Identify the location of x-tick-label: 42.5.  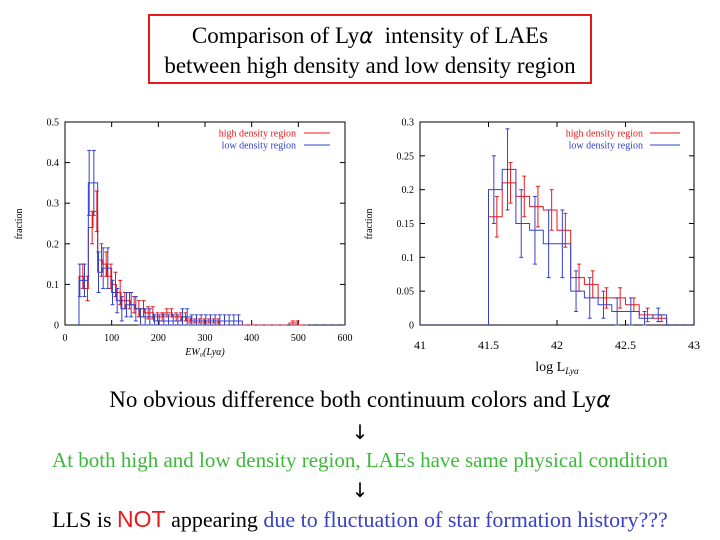
(625, 345).